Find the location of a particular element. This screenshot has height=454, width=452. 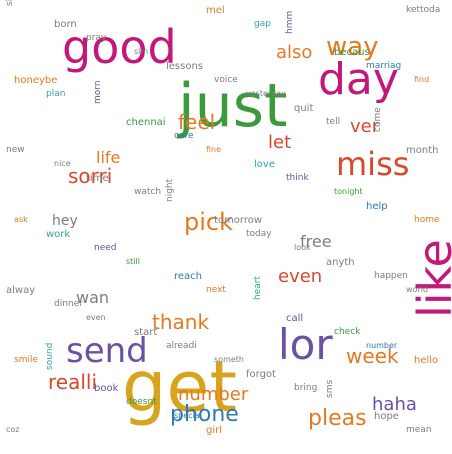

word-becaus: becaus is located at coordinates (352, 52).